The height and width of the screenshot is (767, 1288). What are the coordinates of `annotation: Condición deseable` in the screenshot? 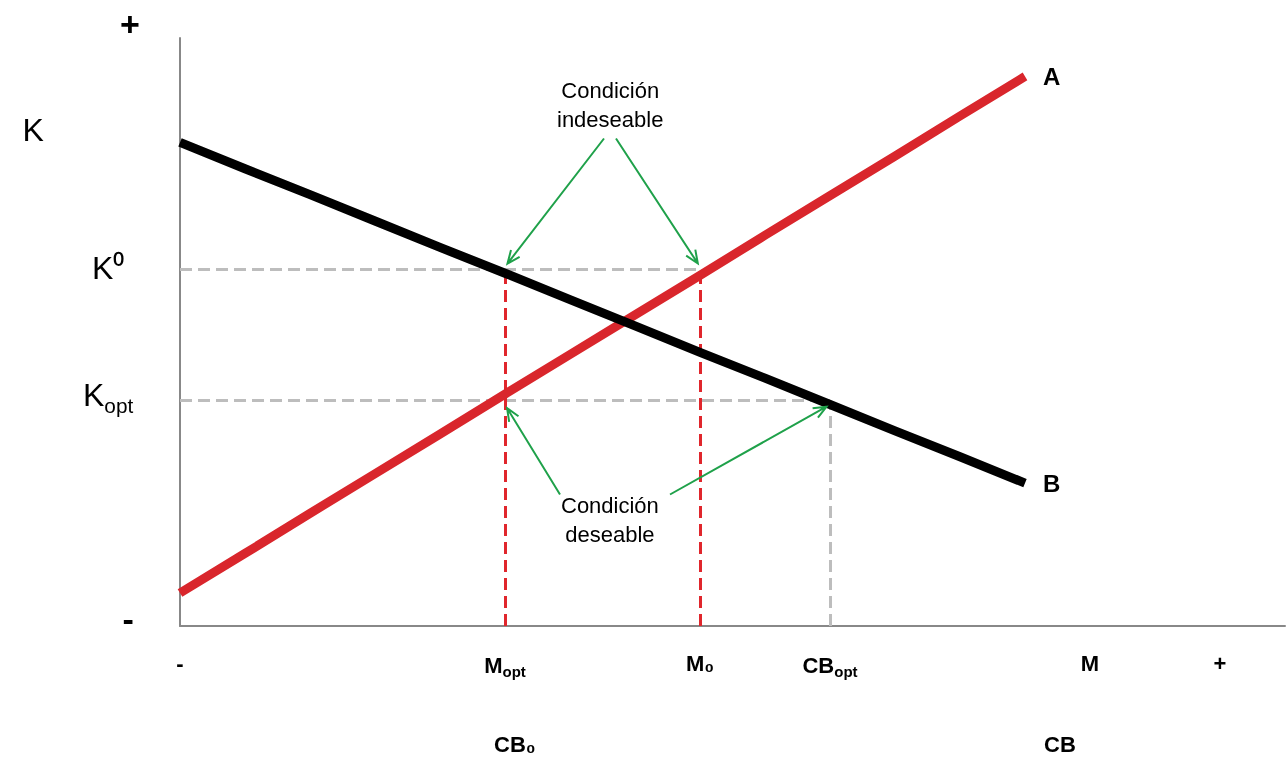 It's located at (610, 520).